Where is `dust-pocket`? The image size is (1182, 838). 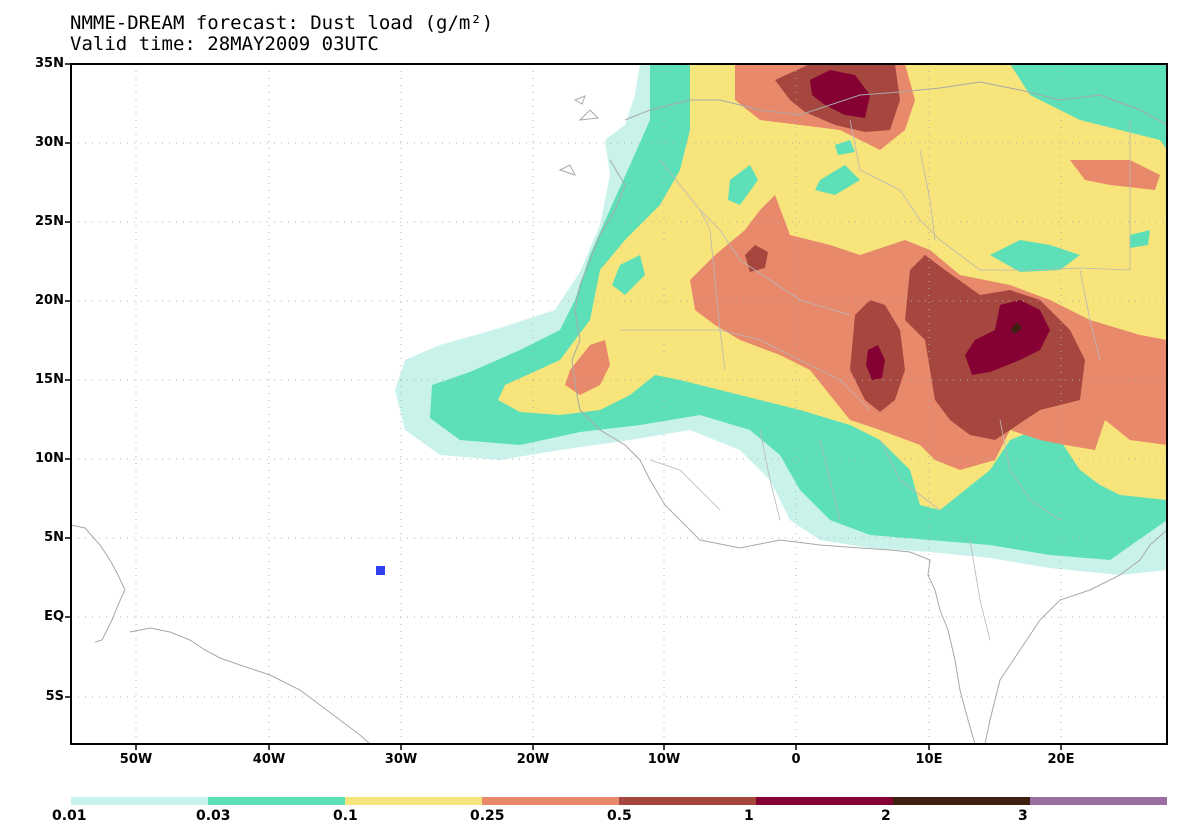
dust-pocket is located at coordinates (881, 217).